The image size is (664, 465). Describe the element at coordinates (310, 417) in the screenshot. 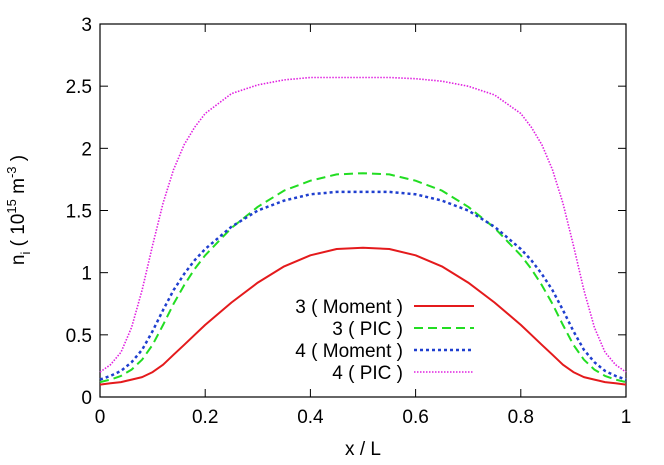

I see `x-tick-label: 0.4` at that location.